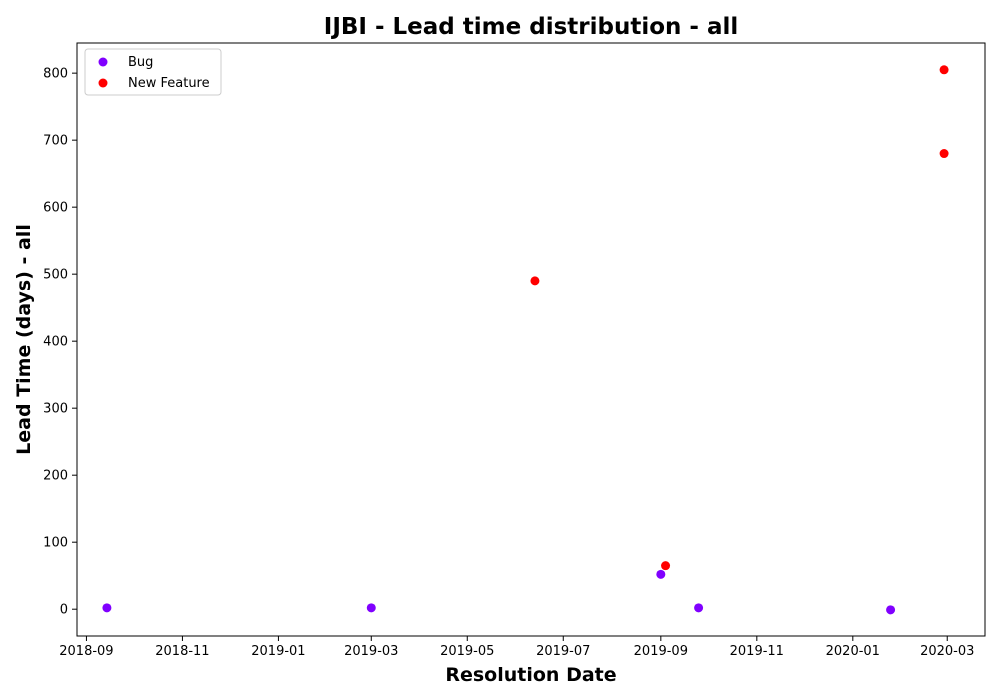  I want to click on x-axis-label: Resolution Date, so click(530, 675).